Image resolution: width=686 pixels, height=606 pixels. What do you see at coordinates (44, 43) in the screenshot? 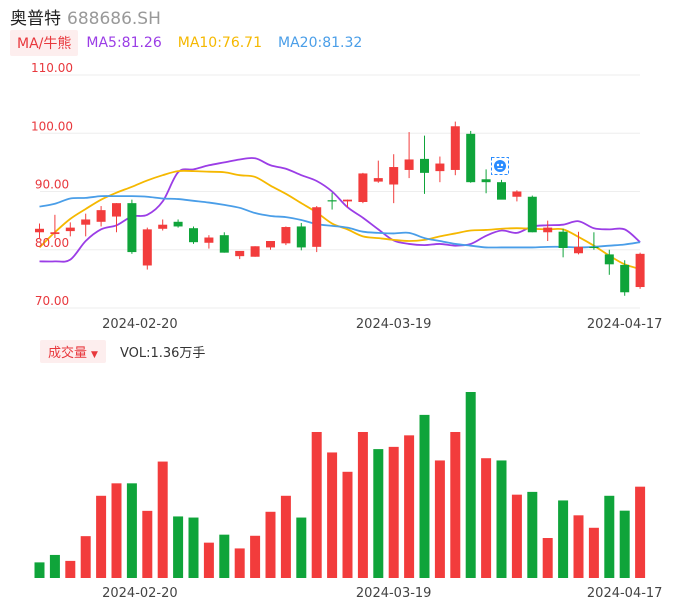
I see `ma-type-selector: MA/牛熊` at bounding box center [44, 43].